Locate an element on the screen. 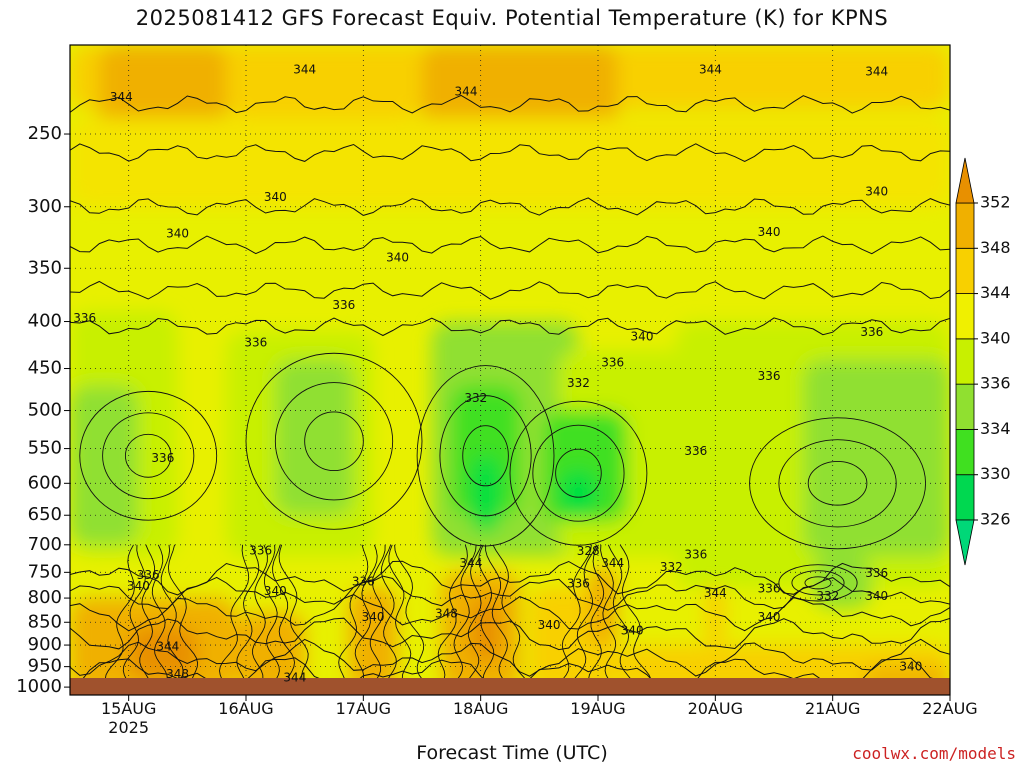  ground-band is located at coordinates (510, 686).